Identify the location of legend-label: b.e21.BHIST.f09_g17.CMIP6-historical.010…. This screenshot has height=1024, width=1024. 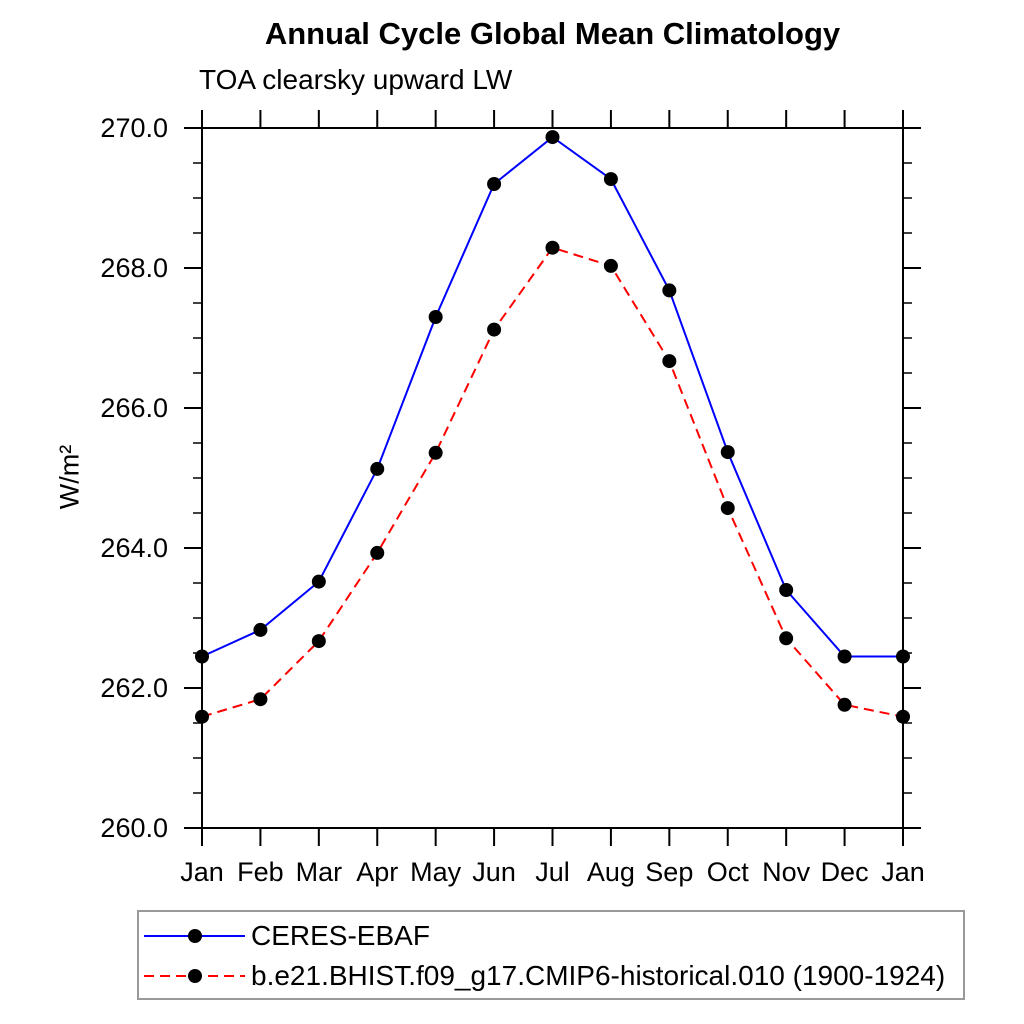
(598, 975).